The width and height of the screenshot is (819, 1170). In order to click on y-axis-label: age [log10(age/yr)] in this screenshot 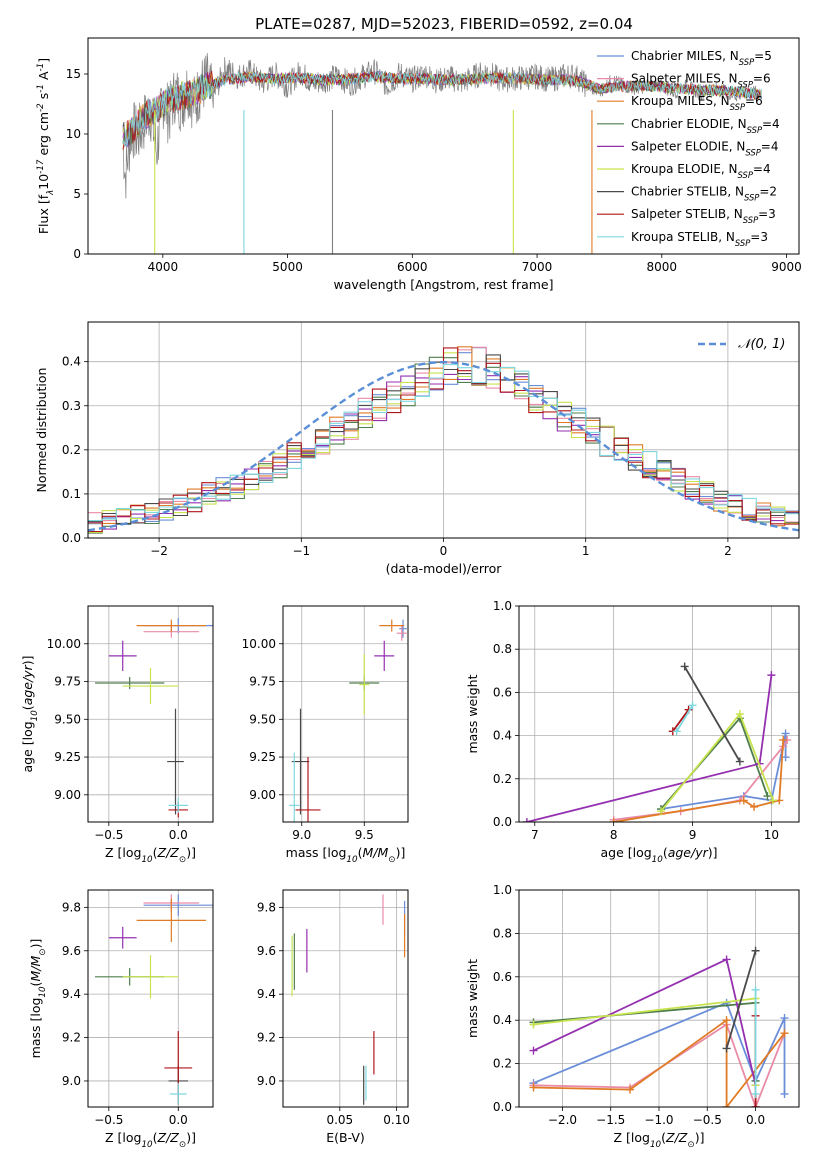, I will do `click(30, 713)`.